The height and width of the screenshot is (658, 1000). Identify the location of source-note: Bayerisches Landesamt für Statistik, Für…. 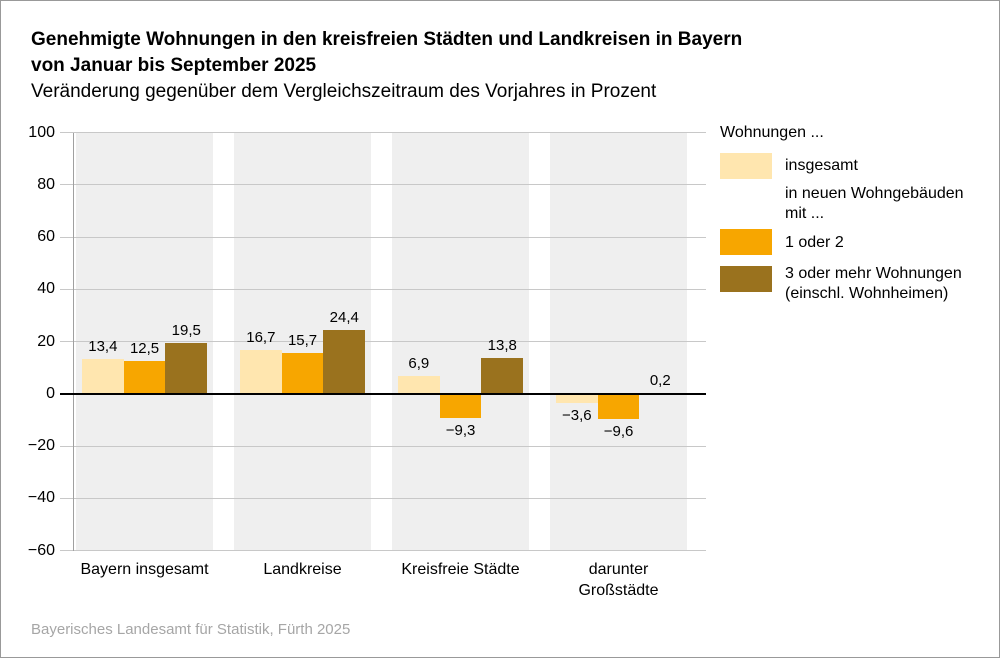
(191, 629).